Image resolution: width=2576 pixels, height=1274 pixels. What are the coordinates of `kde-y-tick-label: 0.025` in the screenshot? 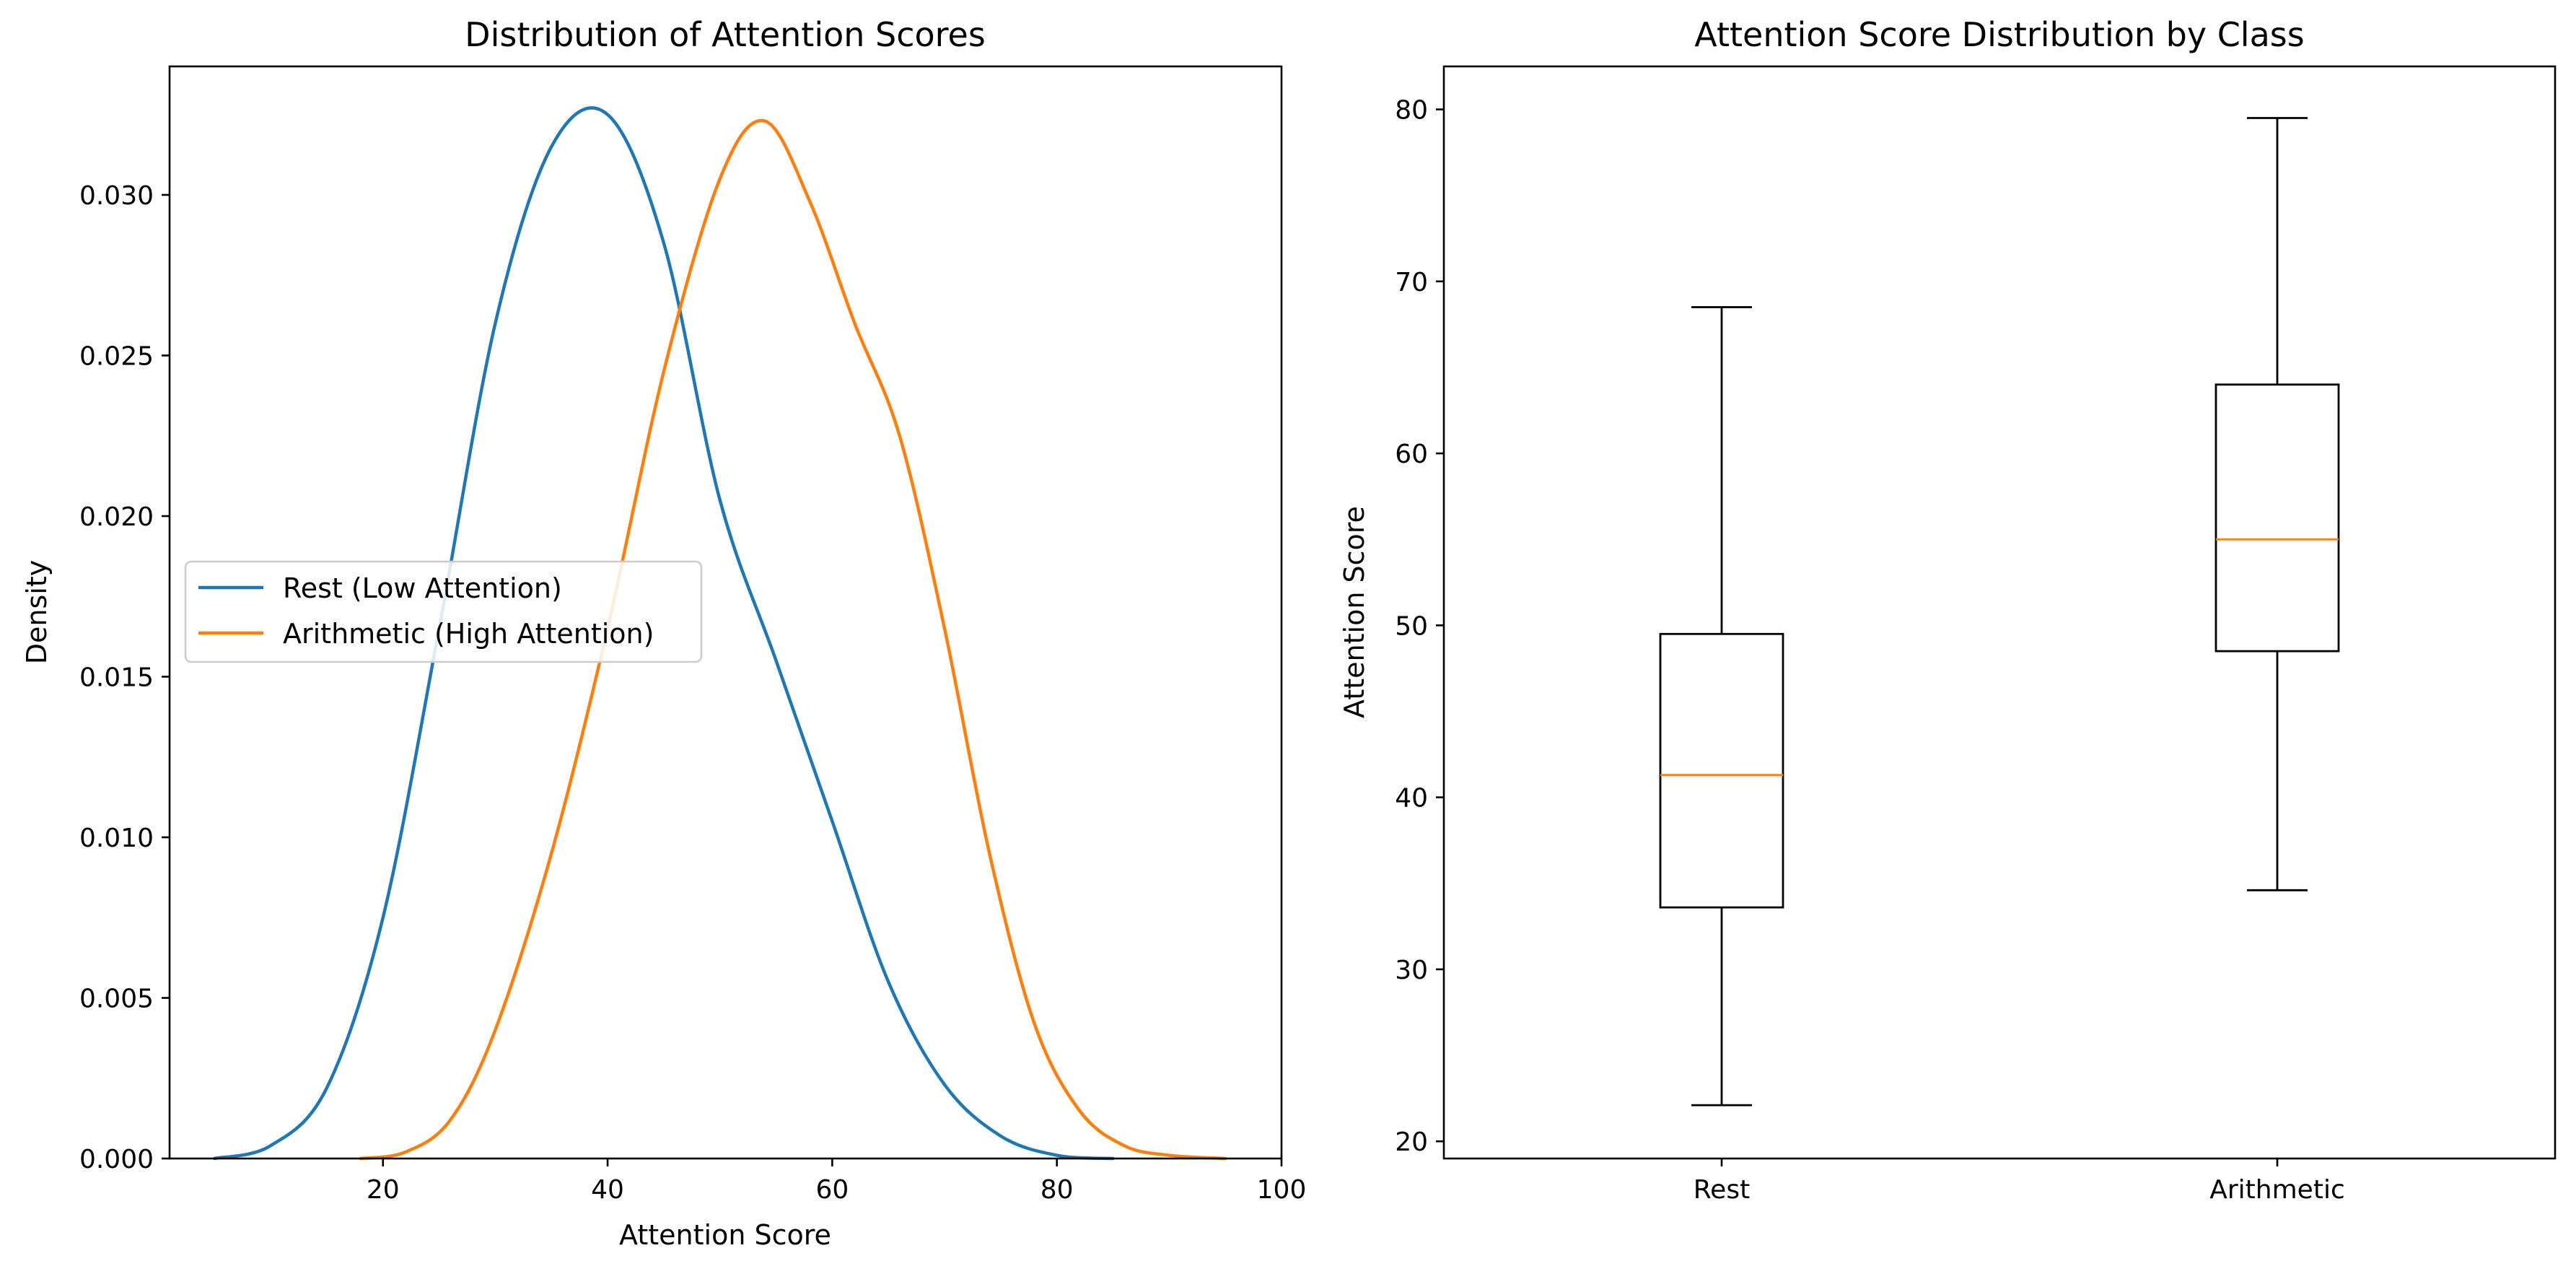 It's located at (116, 357).